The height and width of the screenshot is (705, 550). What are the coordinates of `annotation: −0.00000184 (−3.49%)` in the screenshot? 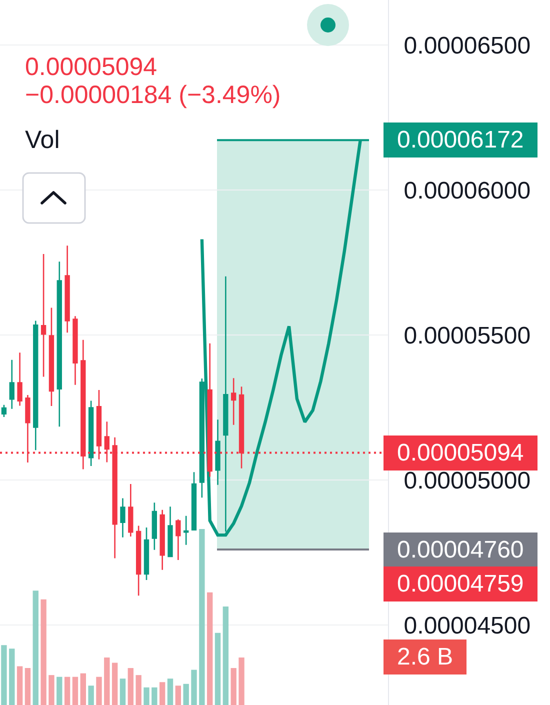 It's located at (153, 95).